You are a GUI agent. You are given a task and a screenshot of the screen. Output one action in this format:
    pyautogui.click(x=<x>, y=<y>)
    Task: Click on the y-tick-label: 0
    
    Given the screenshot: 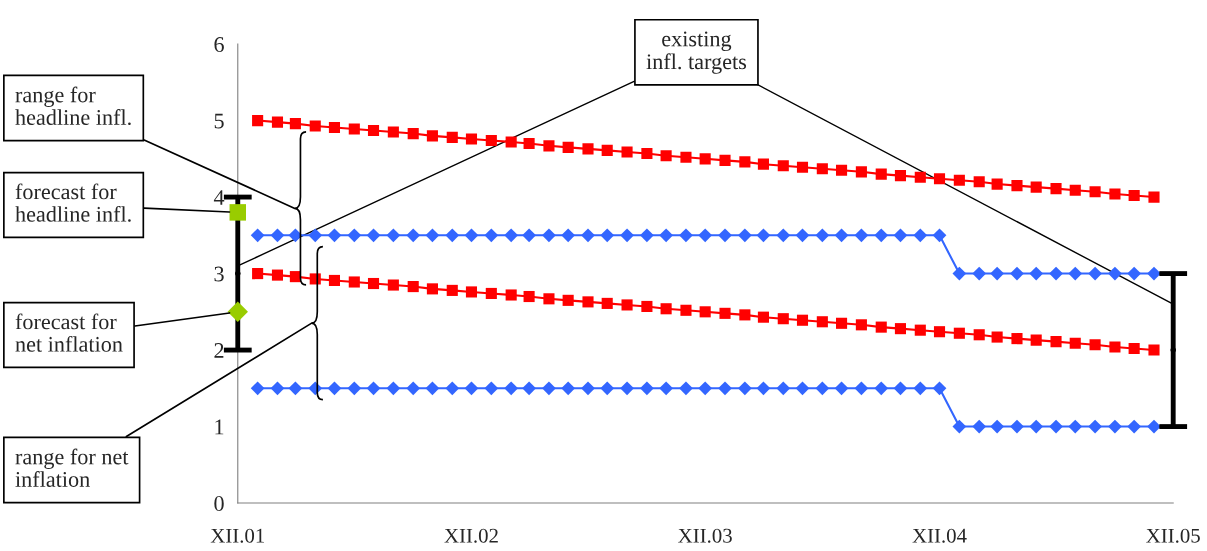 What is the action you would take?
    pyautogui.click(x=219, y=503)
    